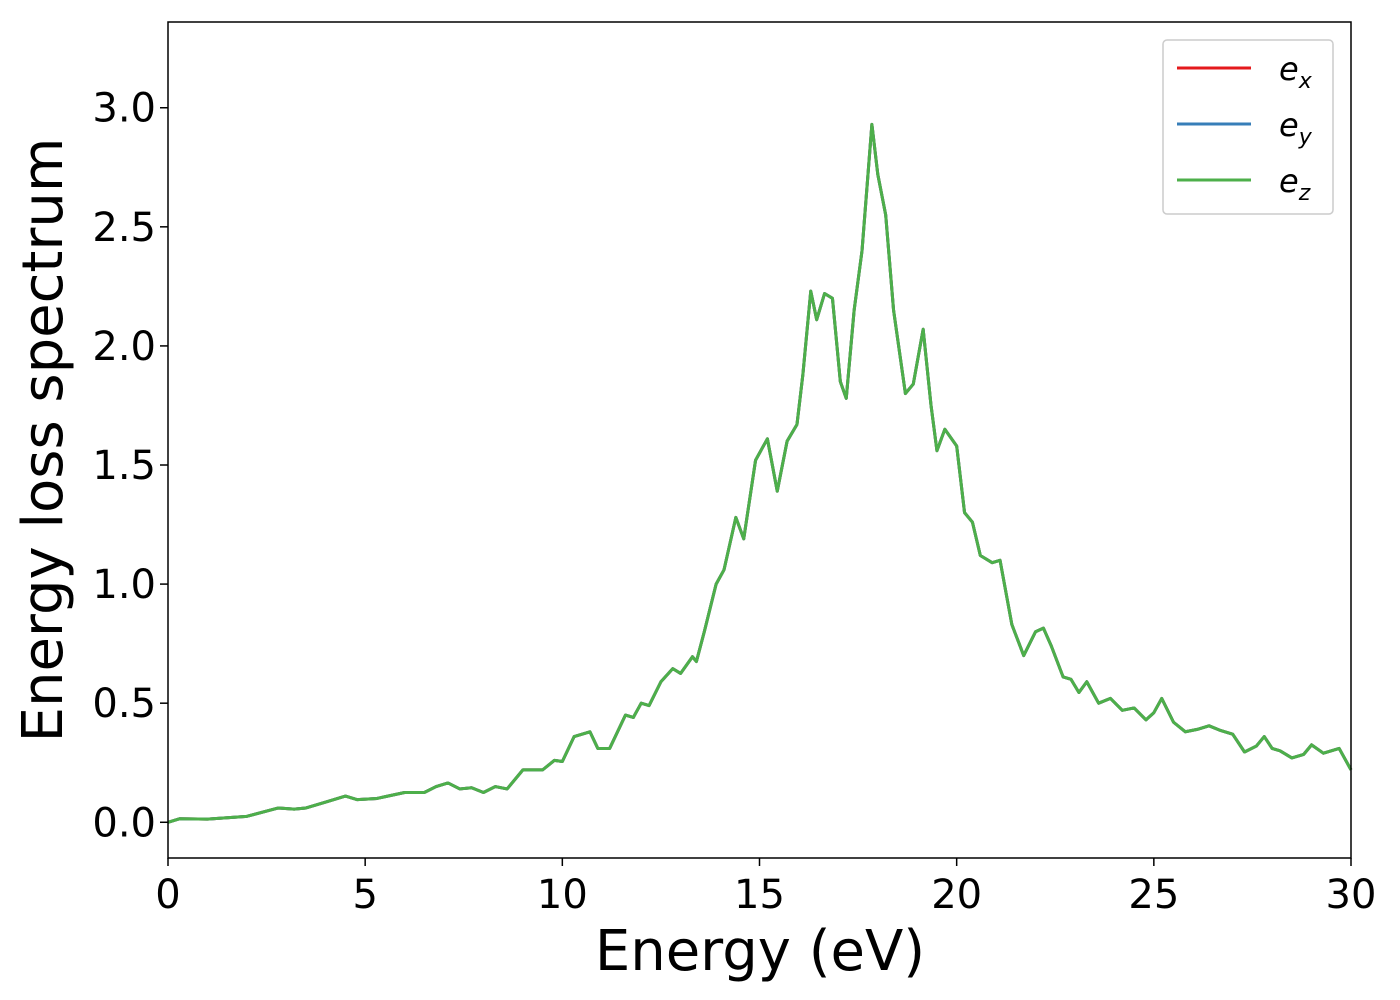 The width and height of the screenshot is (1400, 1000). What do you see at coordinates (124, 585) in the screenshot?
I see `y-tick-label: 1.0` at bounding box center [124, 585].